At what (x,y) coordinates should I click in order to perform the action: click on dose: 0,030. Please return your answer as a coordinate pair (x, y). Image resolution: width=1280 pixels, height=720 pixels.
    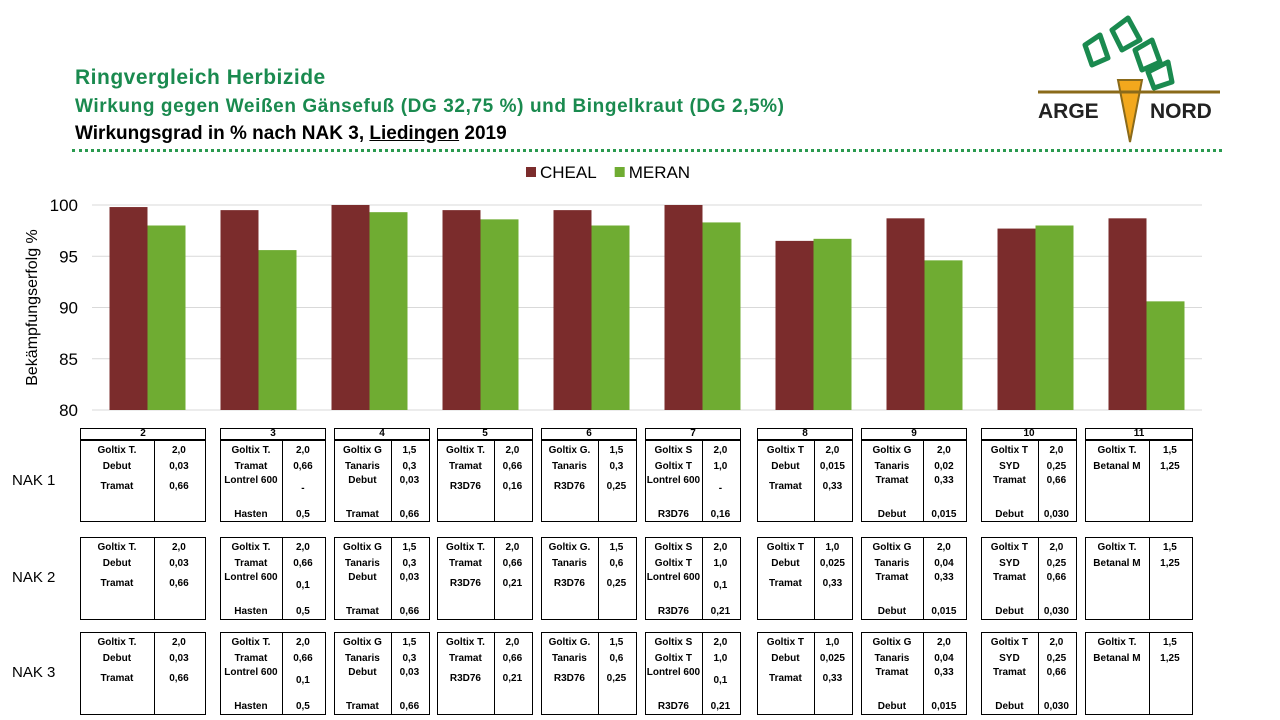
    Looking at the image, I should click on (1056, 611).